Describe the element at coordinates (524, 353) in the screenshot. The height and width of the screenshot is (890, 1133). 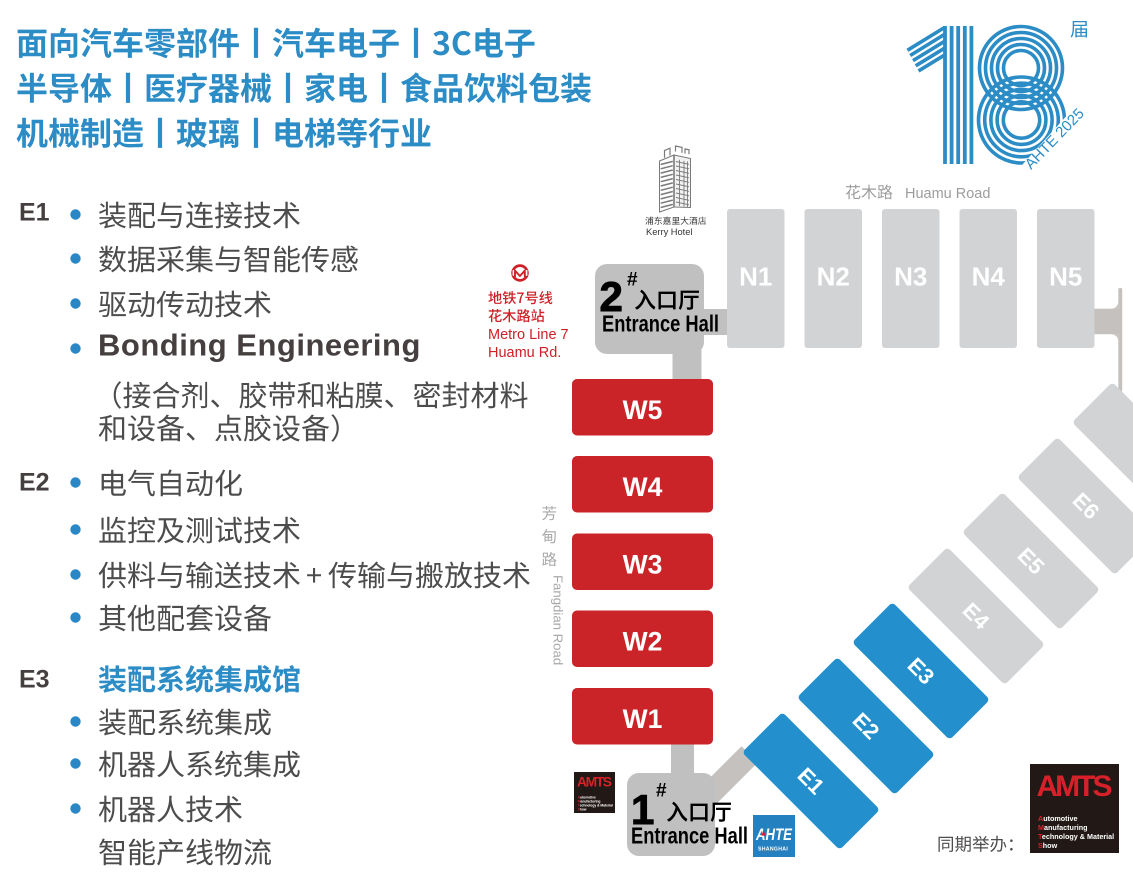
I see `svg-text: Huamu Rd.` at that location.